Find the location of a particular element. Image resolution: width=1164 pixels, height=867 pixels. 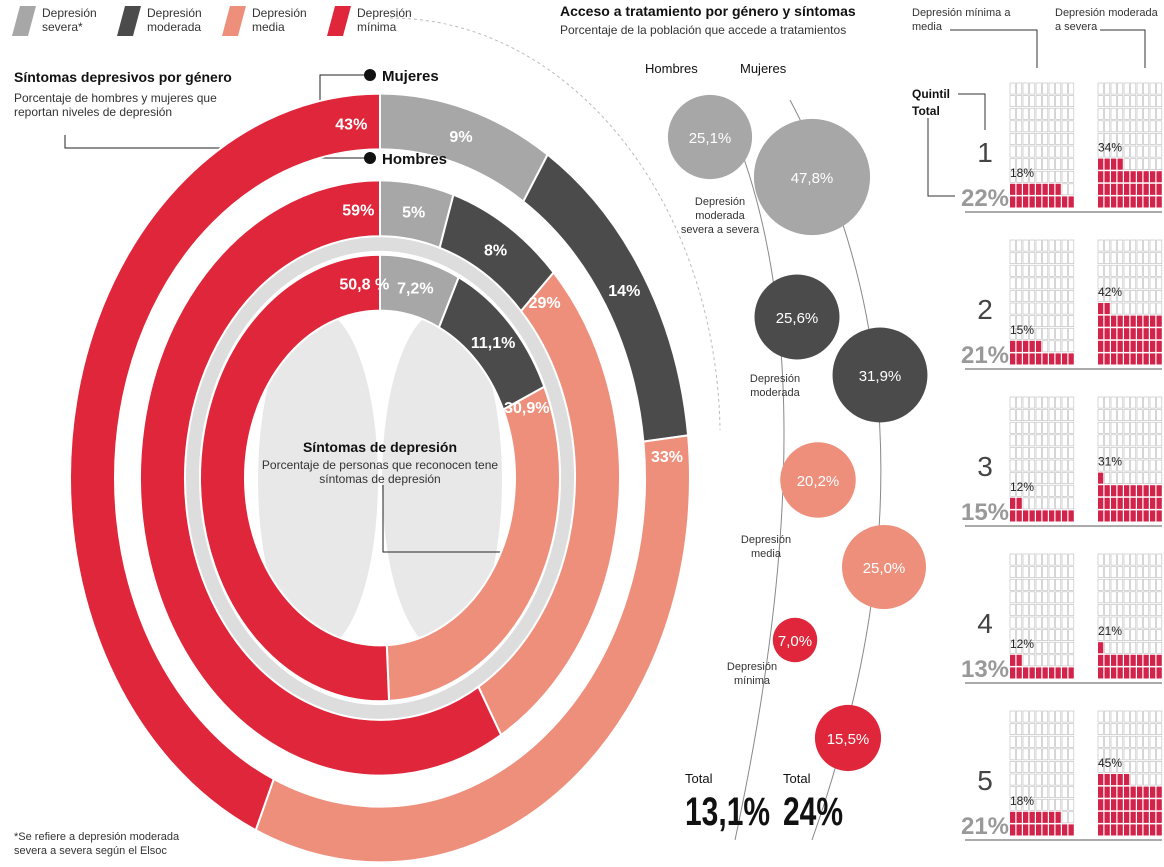

quintile-number: 5 is located at coordinates (985, 780).